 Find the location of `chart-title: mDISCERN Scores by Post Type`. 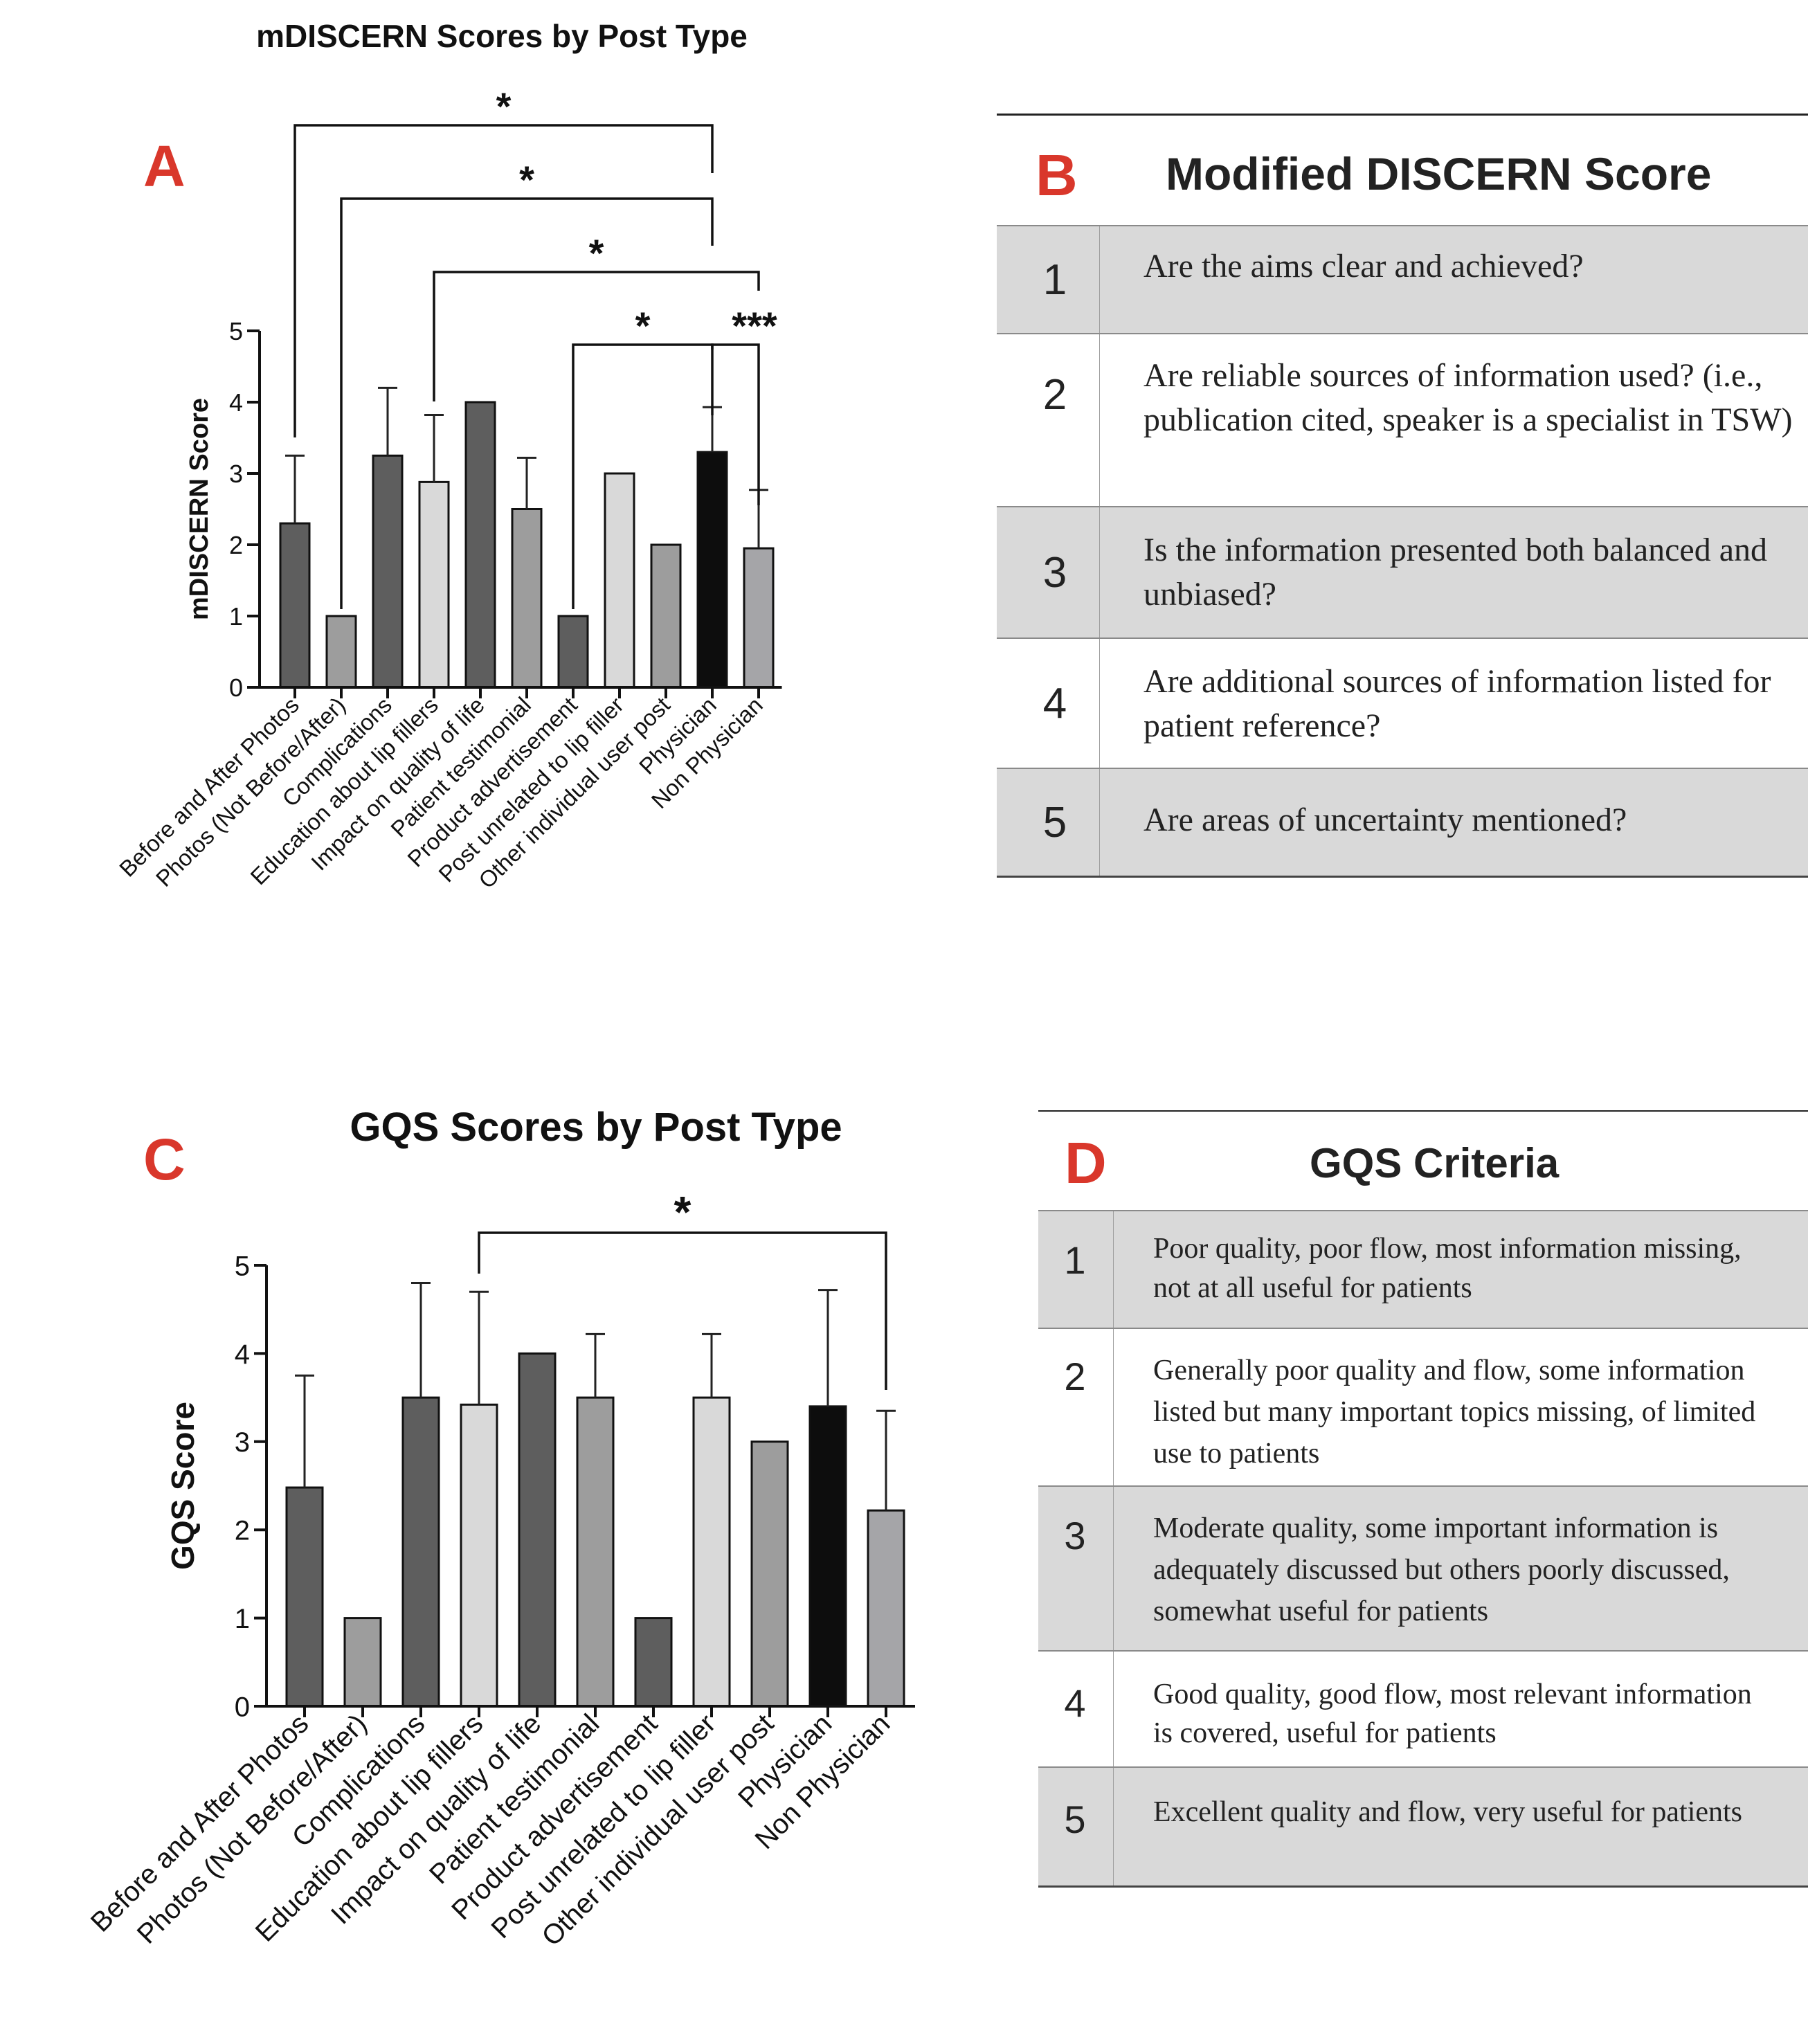

chart-title: mDISCERN Scores by Post Type is located at coordinates (502, 36).